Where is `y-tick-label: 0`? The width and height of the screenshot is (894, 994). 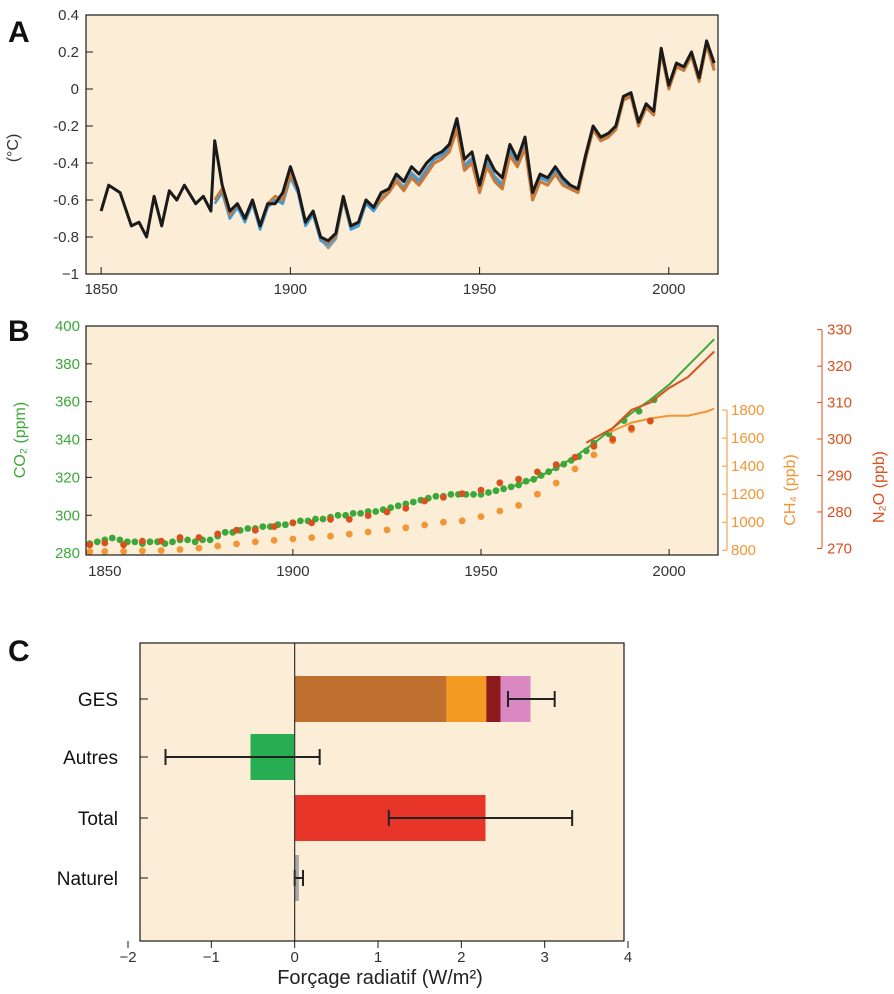 y-tick-label: 0 is located at coordinates (75, 89).